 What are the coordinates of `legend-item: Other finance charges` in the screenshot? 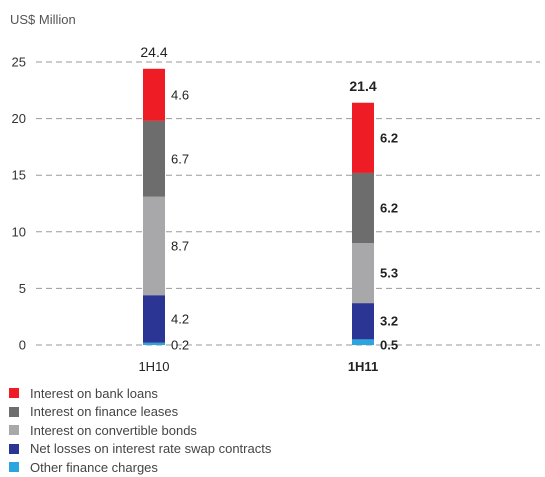 It's located at (140, 467).